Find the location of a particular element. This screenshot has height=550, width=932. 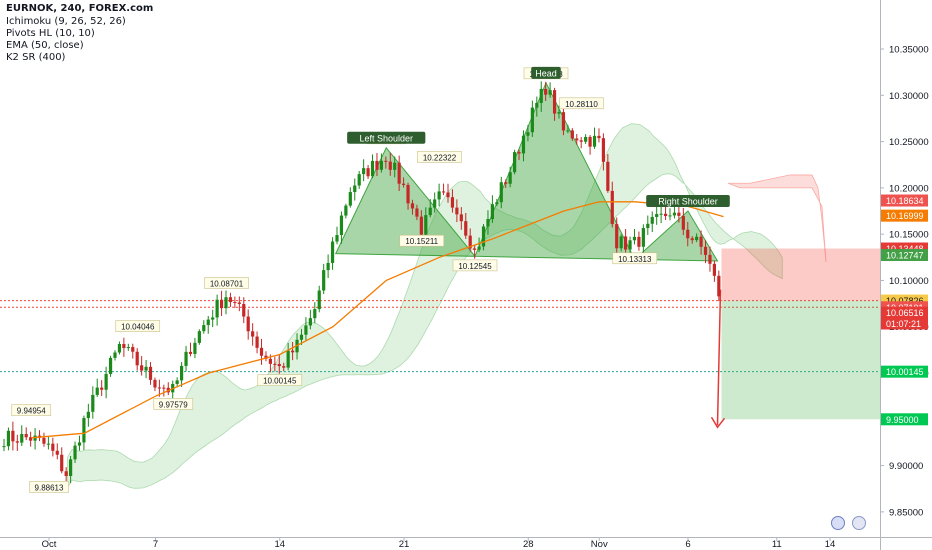

symbol-title: EURNOK, 240, FOREX.com is located at coordinates (80, 8).